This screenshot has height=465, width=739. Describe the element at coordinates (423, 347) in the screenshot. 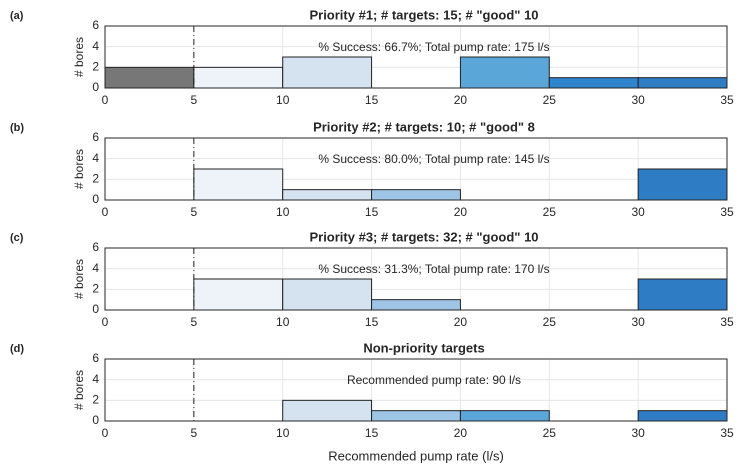

I see `chart-title: Non-priority targets` at that location.